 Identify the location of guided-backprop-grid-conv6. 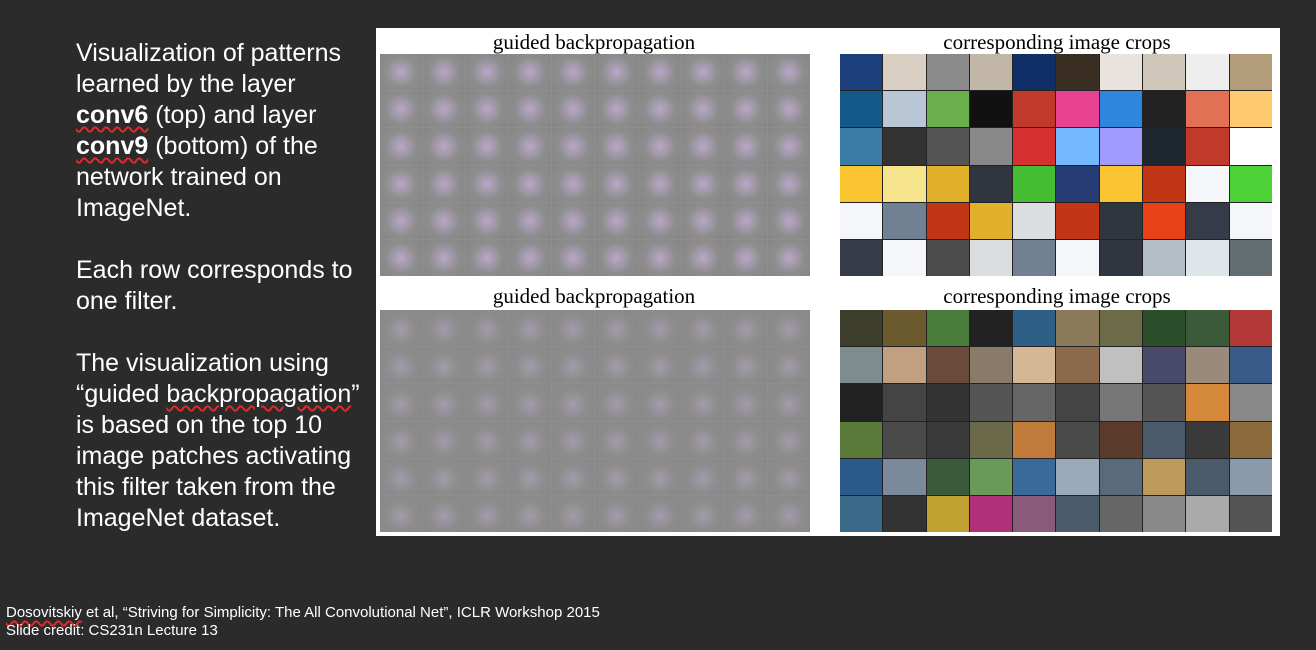
(595, 165).